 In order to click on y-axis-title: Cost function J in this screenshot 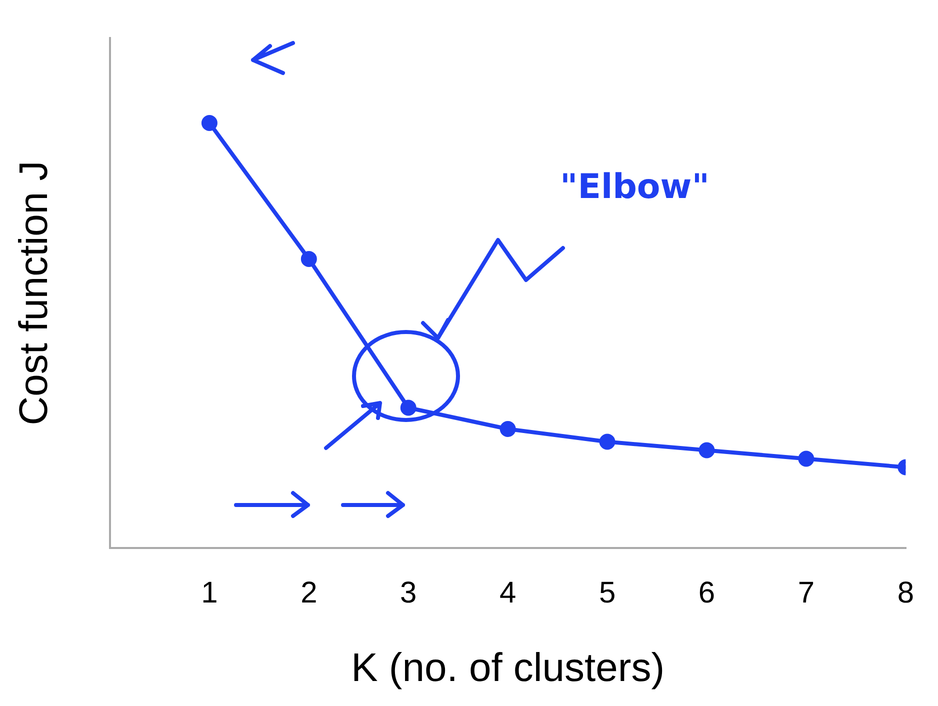, I will do `click(34, 293)`.